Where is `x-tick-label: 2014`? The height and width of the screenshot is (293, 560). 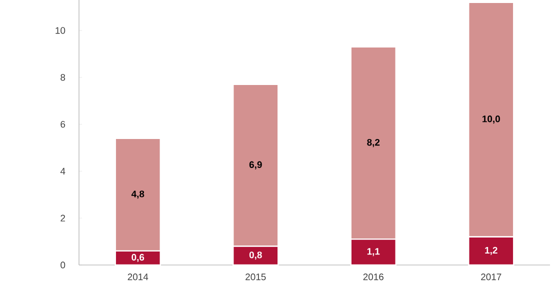
x-tick-label: 2014 is located at coordinates (138, 277).